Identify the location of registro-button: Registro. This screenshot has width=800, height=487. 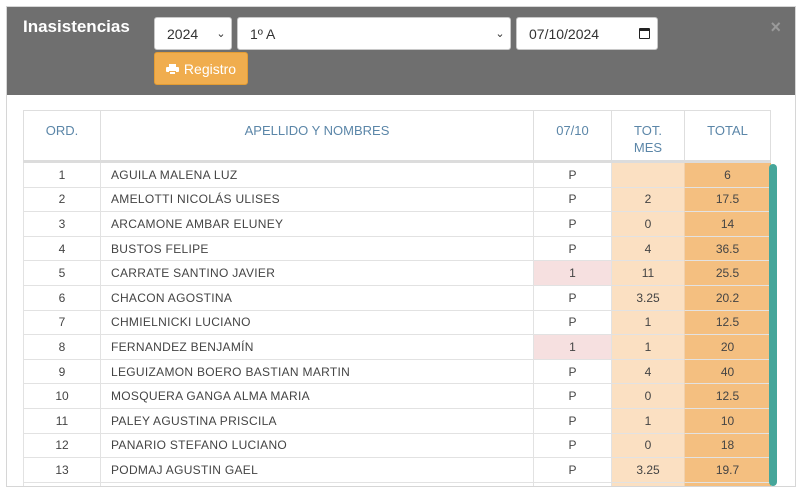
(201, 68).